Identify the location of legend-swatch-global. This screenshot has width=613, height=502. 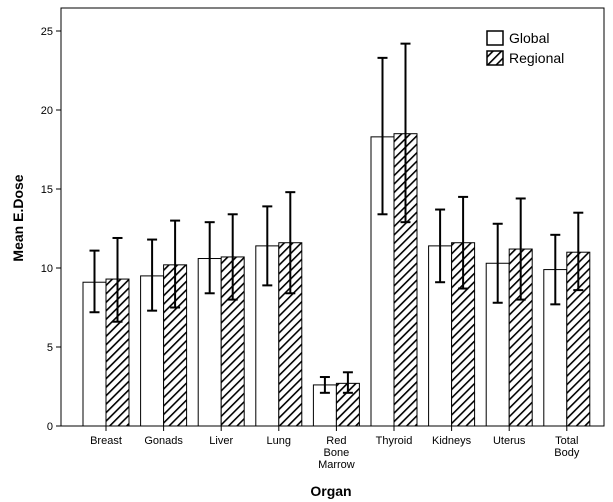
(495, 38).